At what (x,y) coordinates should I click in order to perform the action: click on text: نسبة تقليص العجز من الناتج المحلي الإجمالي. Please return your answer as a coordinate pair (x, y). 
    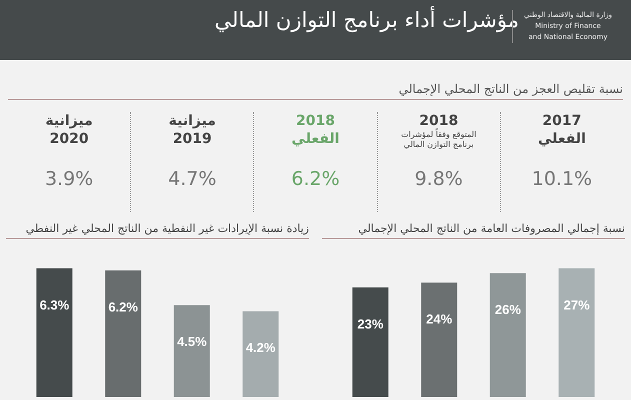
    Looking at the image, I should click on (315, 91).